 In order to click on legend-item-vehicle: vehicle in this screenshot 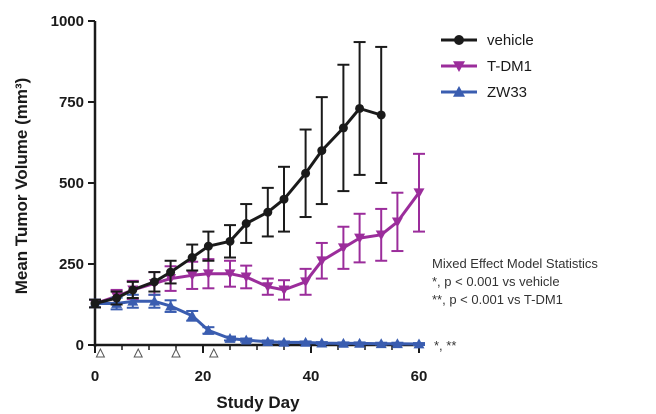, I will do `click(487, 40)`.